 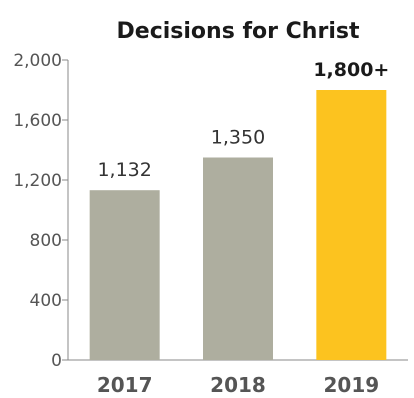 I want to click on y-tick-label: 0, so click(x=56, y=361).